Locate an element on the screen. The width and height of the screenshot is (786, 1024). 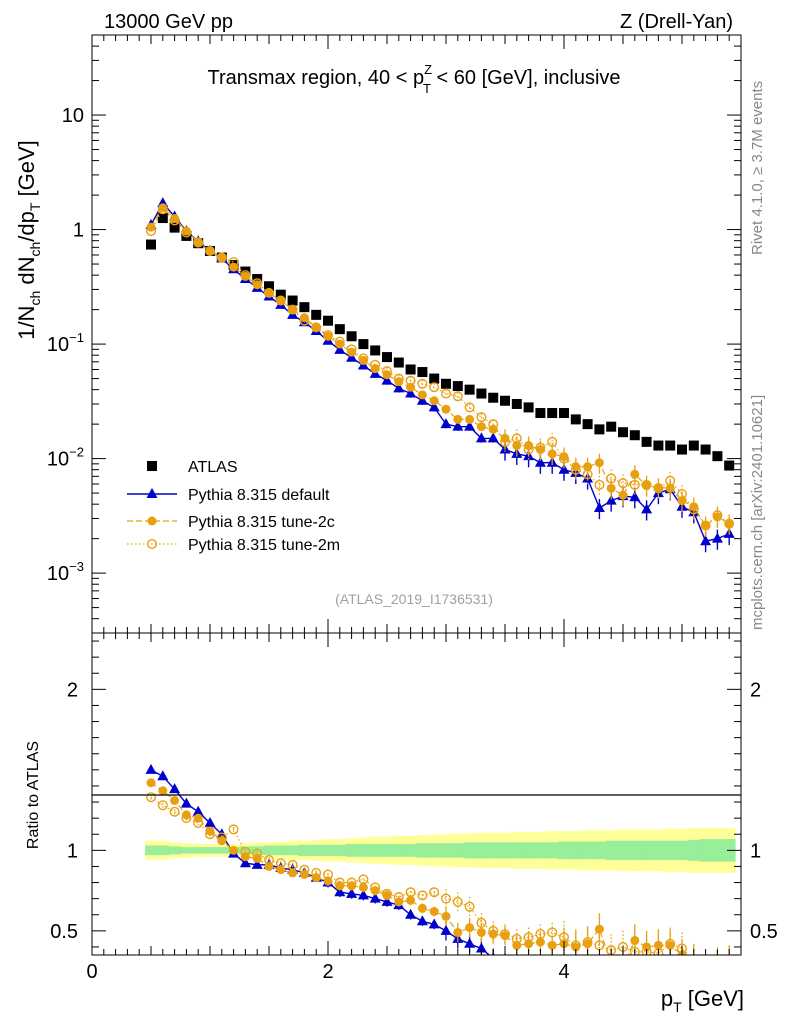
y-tick-label: 1 is located at coordinates (78, 231).